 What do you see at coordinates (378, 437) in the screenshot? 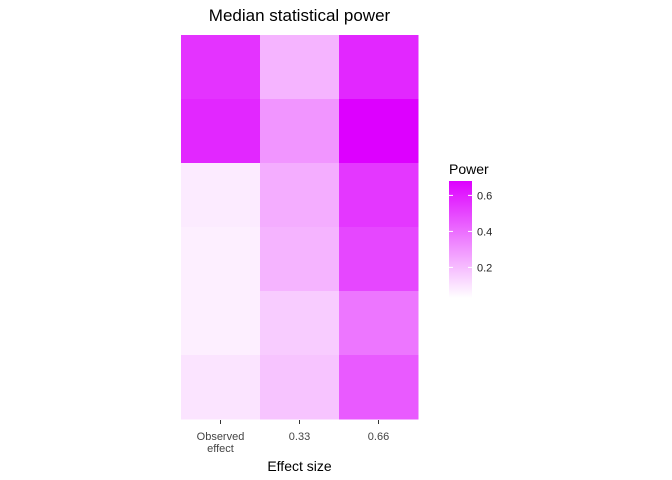
I see `x-tick-label: 0.66` at bounding box center [378, 437].